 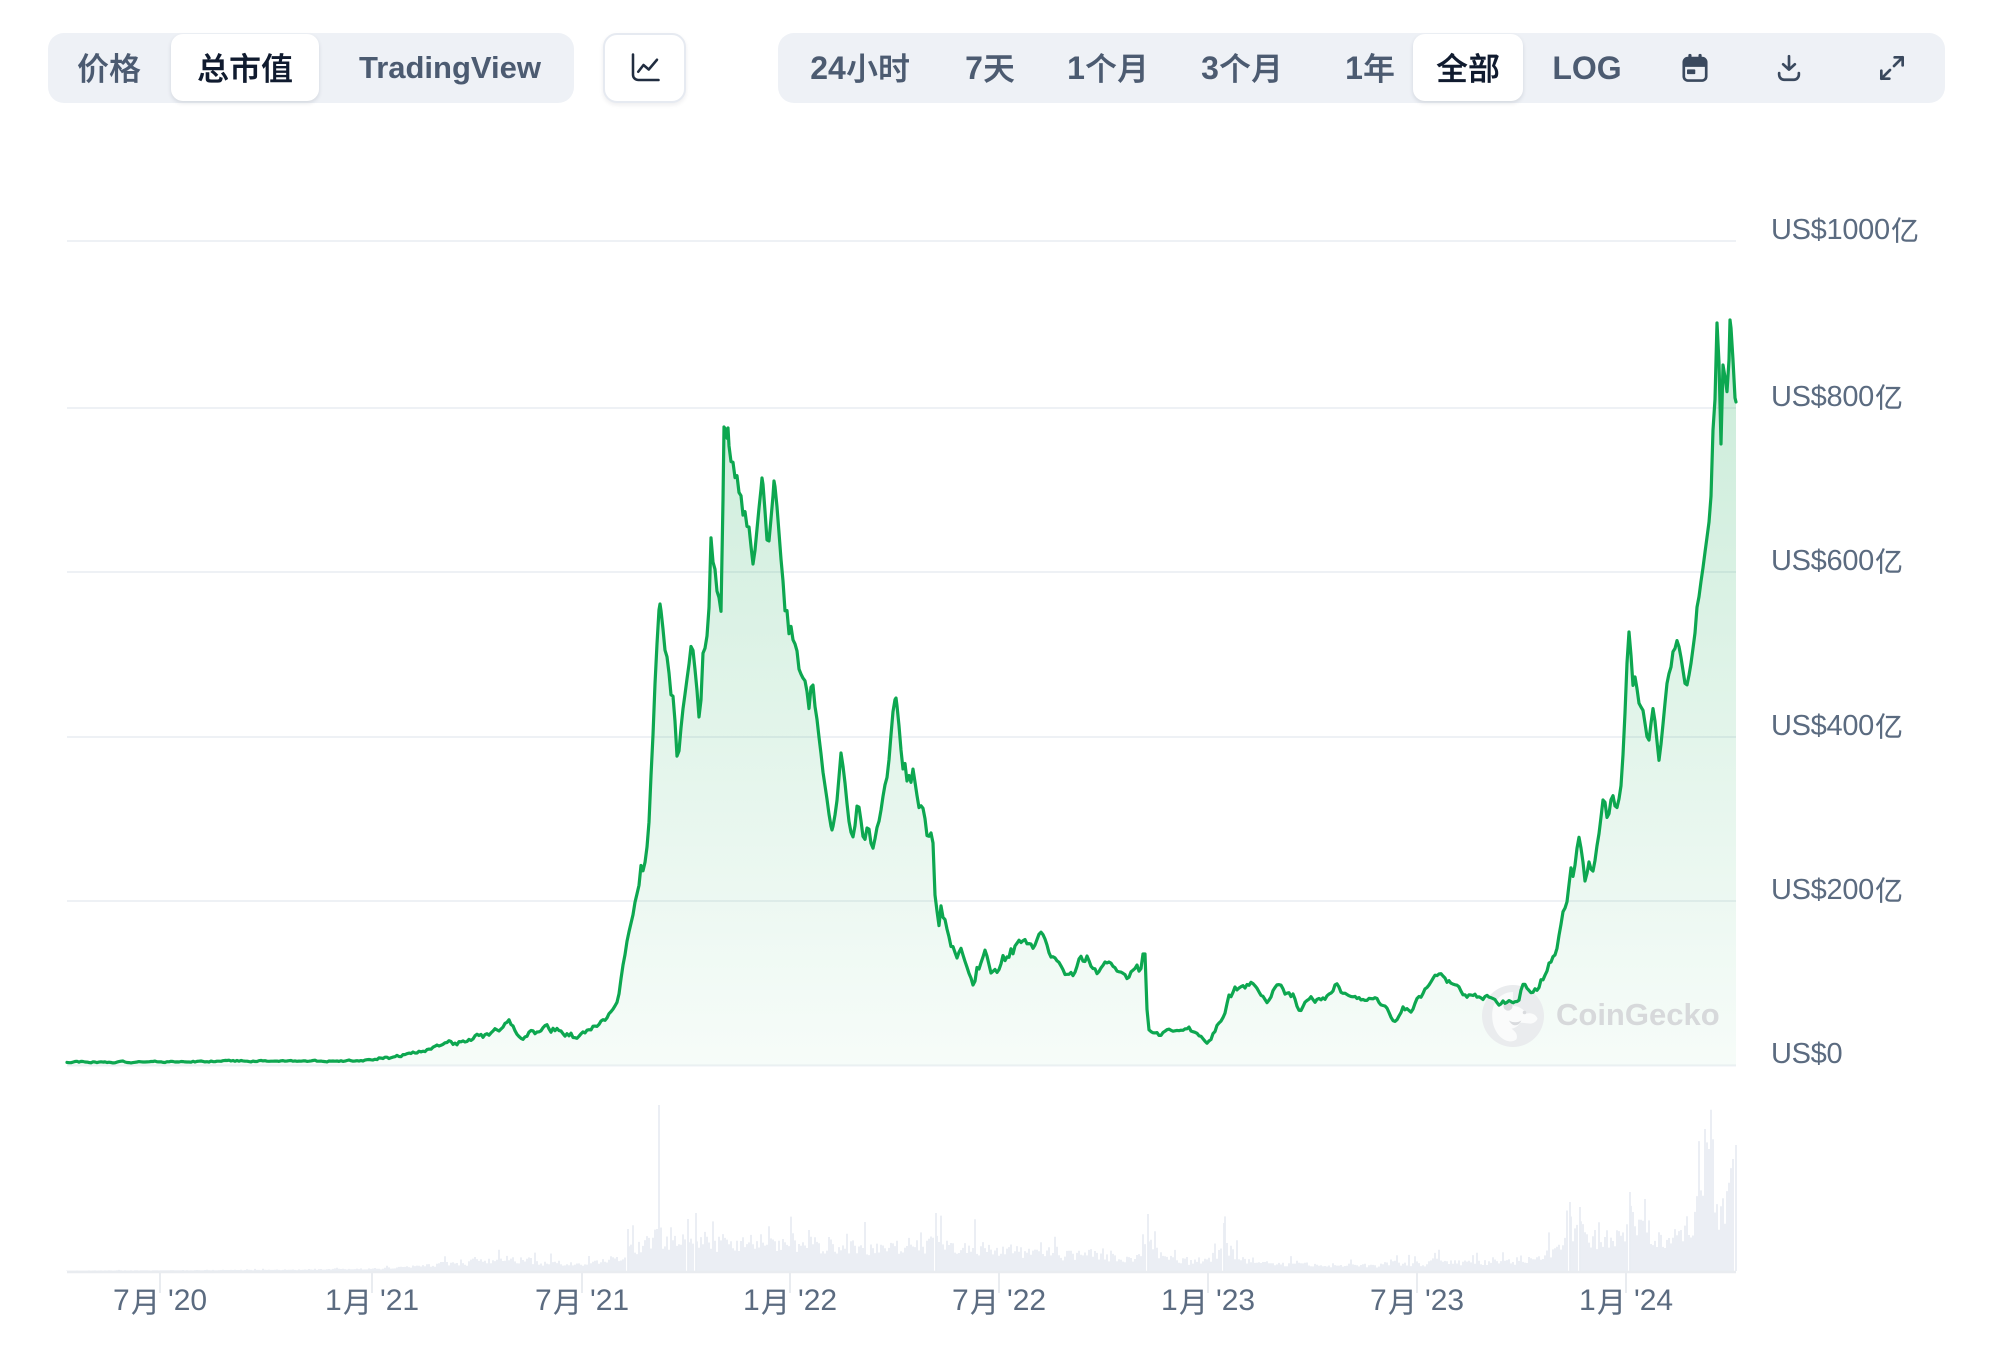 I want to click on svg-text: CoinGecko, so click(x=1638, y=1014).